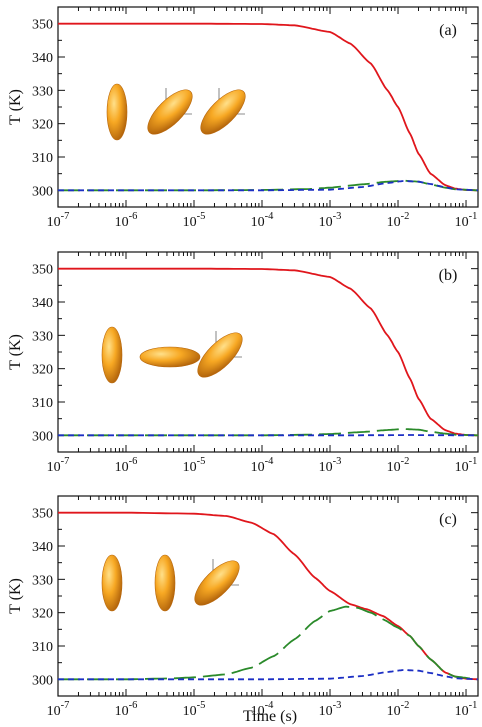 This screenshot has height=727, width=482. What do you see at coordinates (448, 275) in the screenshot?
I see `panel-label: (b)` at bounding box center [448, 275].